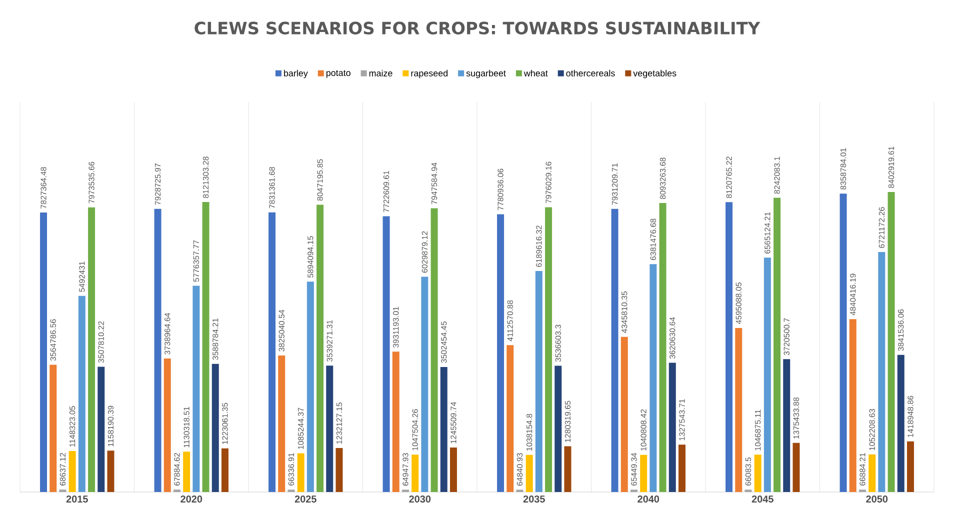  What do you see at coordinates (191, 499) in the screenshot?
I see `x-tick-label: 2020` at bounding box center [191, 499].